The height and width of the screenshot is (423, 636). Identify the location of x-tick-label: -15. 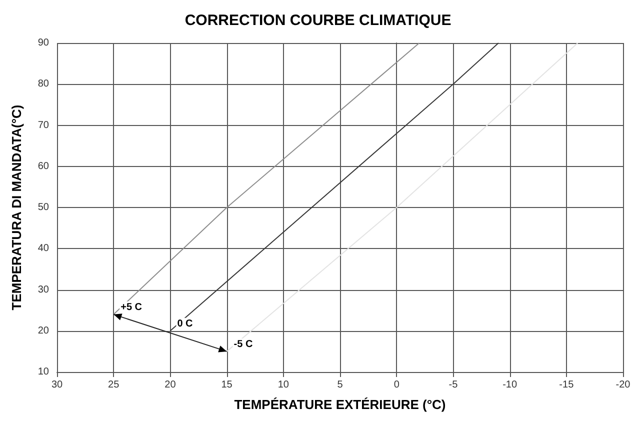
(566, 385).